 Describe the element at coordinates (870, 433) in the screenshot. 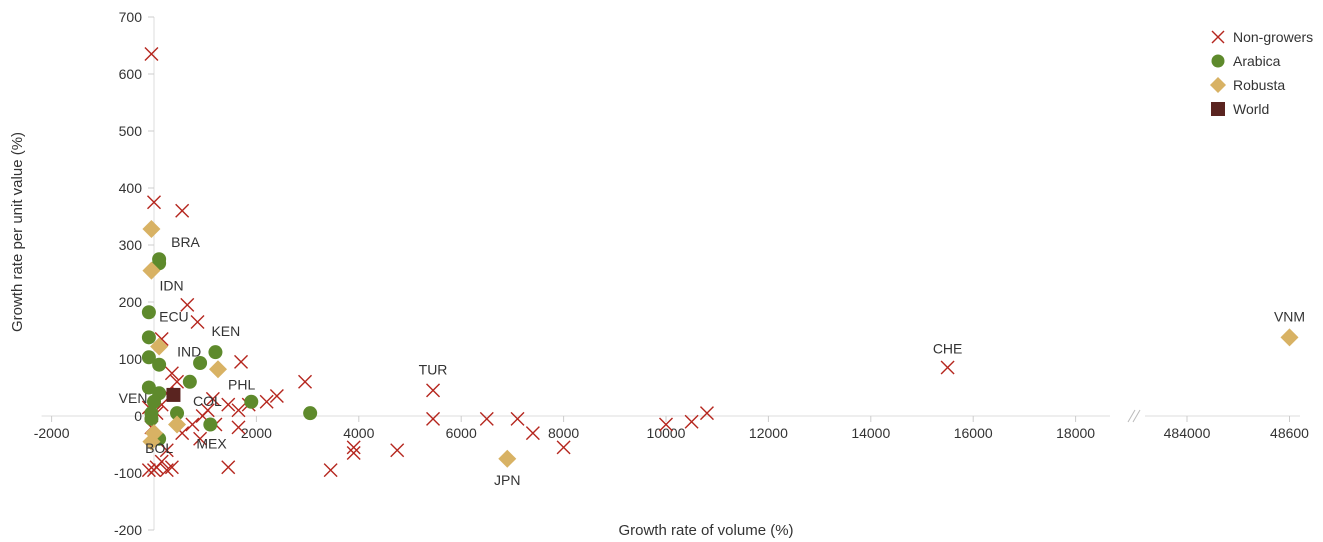

I see `x-tick-label: 14000` at that location.